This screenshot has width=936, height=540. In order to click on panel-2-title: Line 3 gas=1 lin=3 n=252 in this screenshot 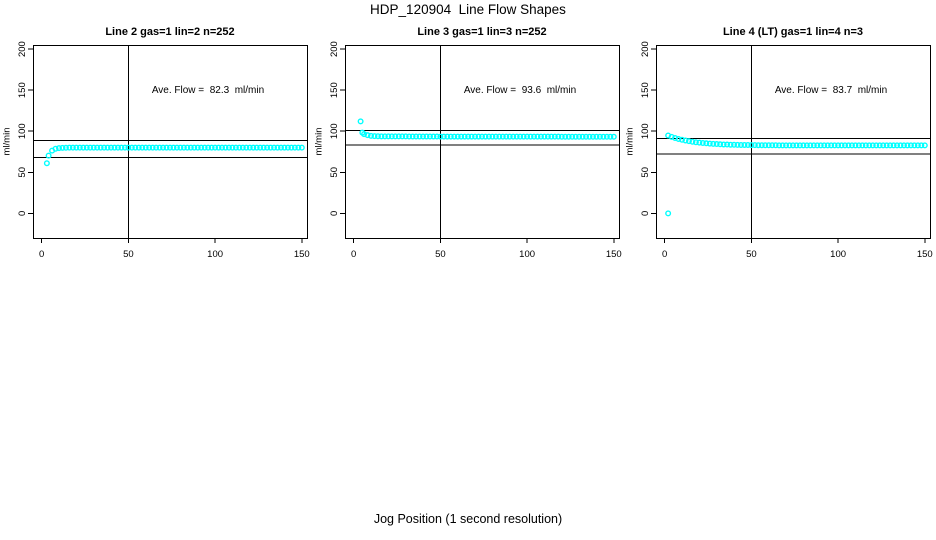, I will do `click(482, 32)`.